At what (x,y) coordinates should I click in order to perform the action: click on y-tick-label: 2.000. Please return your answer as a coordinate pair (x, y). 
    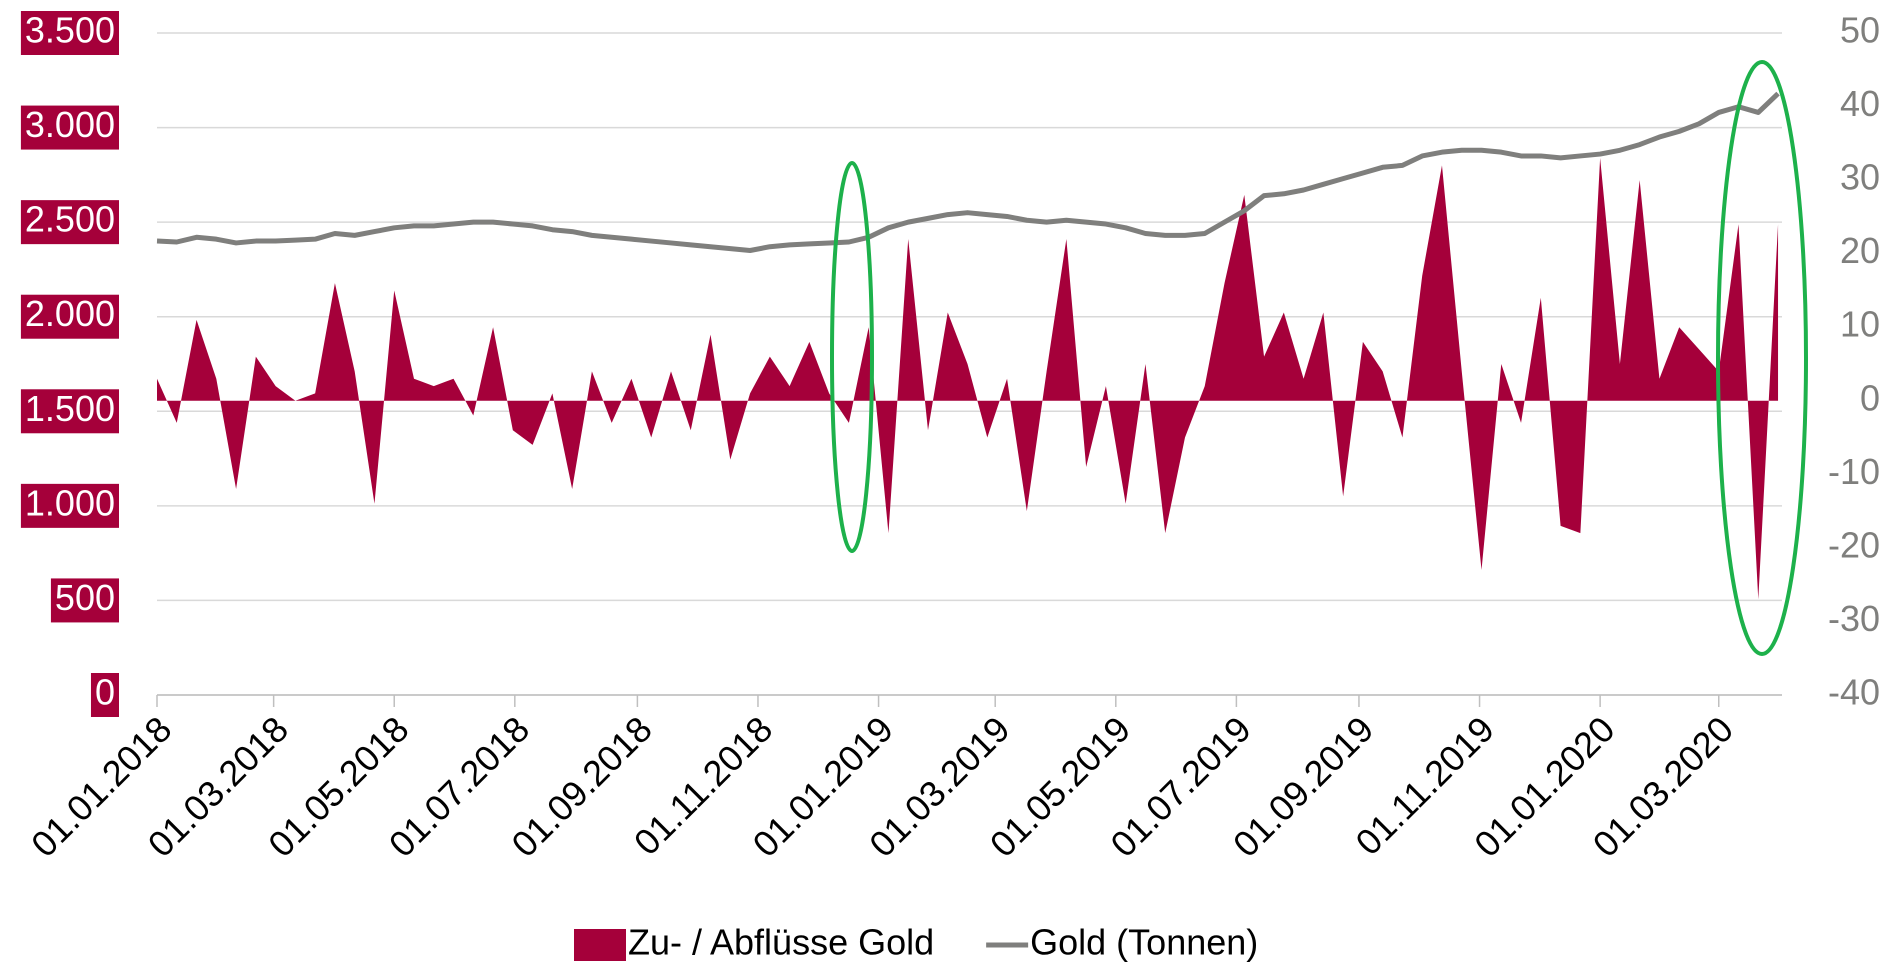
    Looking at the image, I should click on (70, 313).